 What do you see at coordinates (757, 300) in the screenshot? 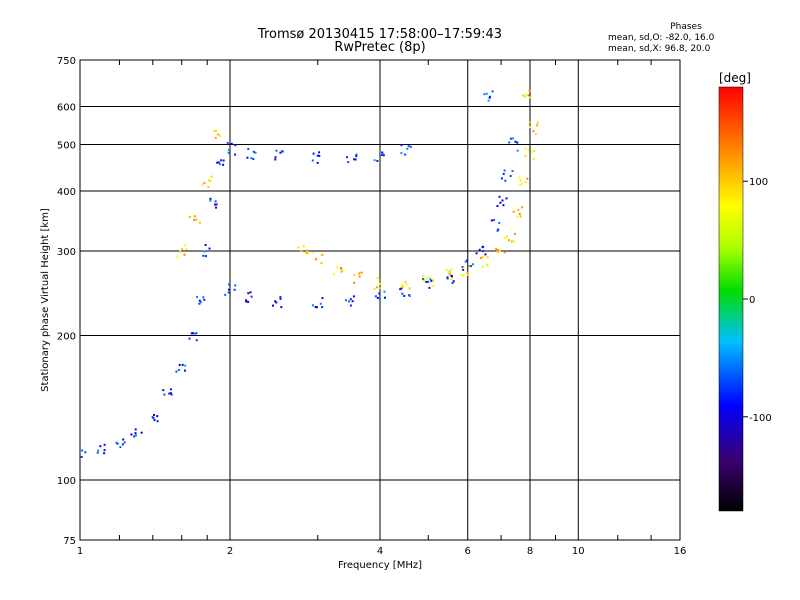
I see `colorbar-ticks: 100 0 -100` at bounding box center [757, 300].